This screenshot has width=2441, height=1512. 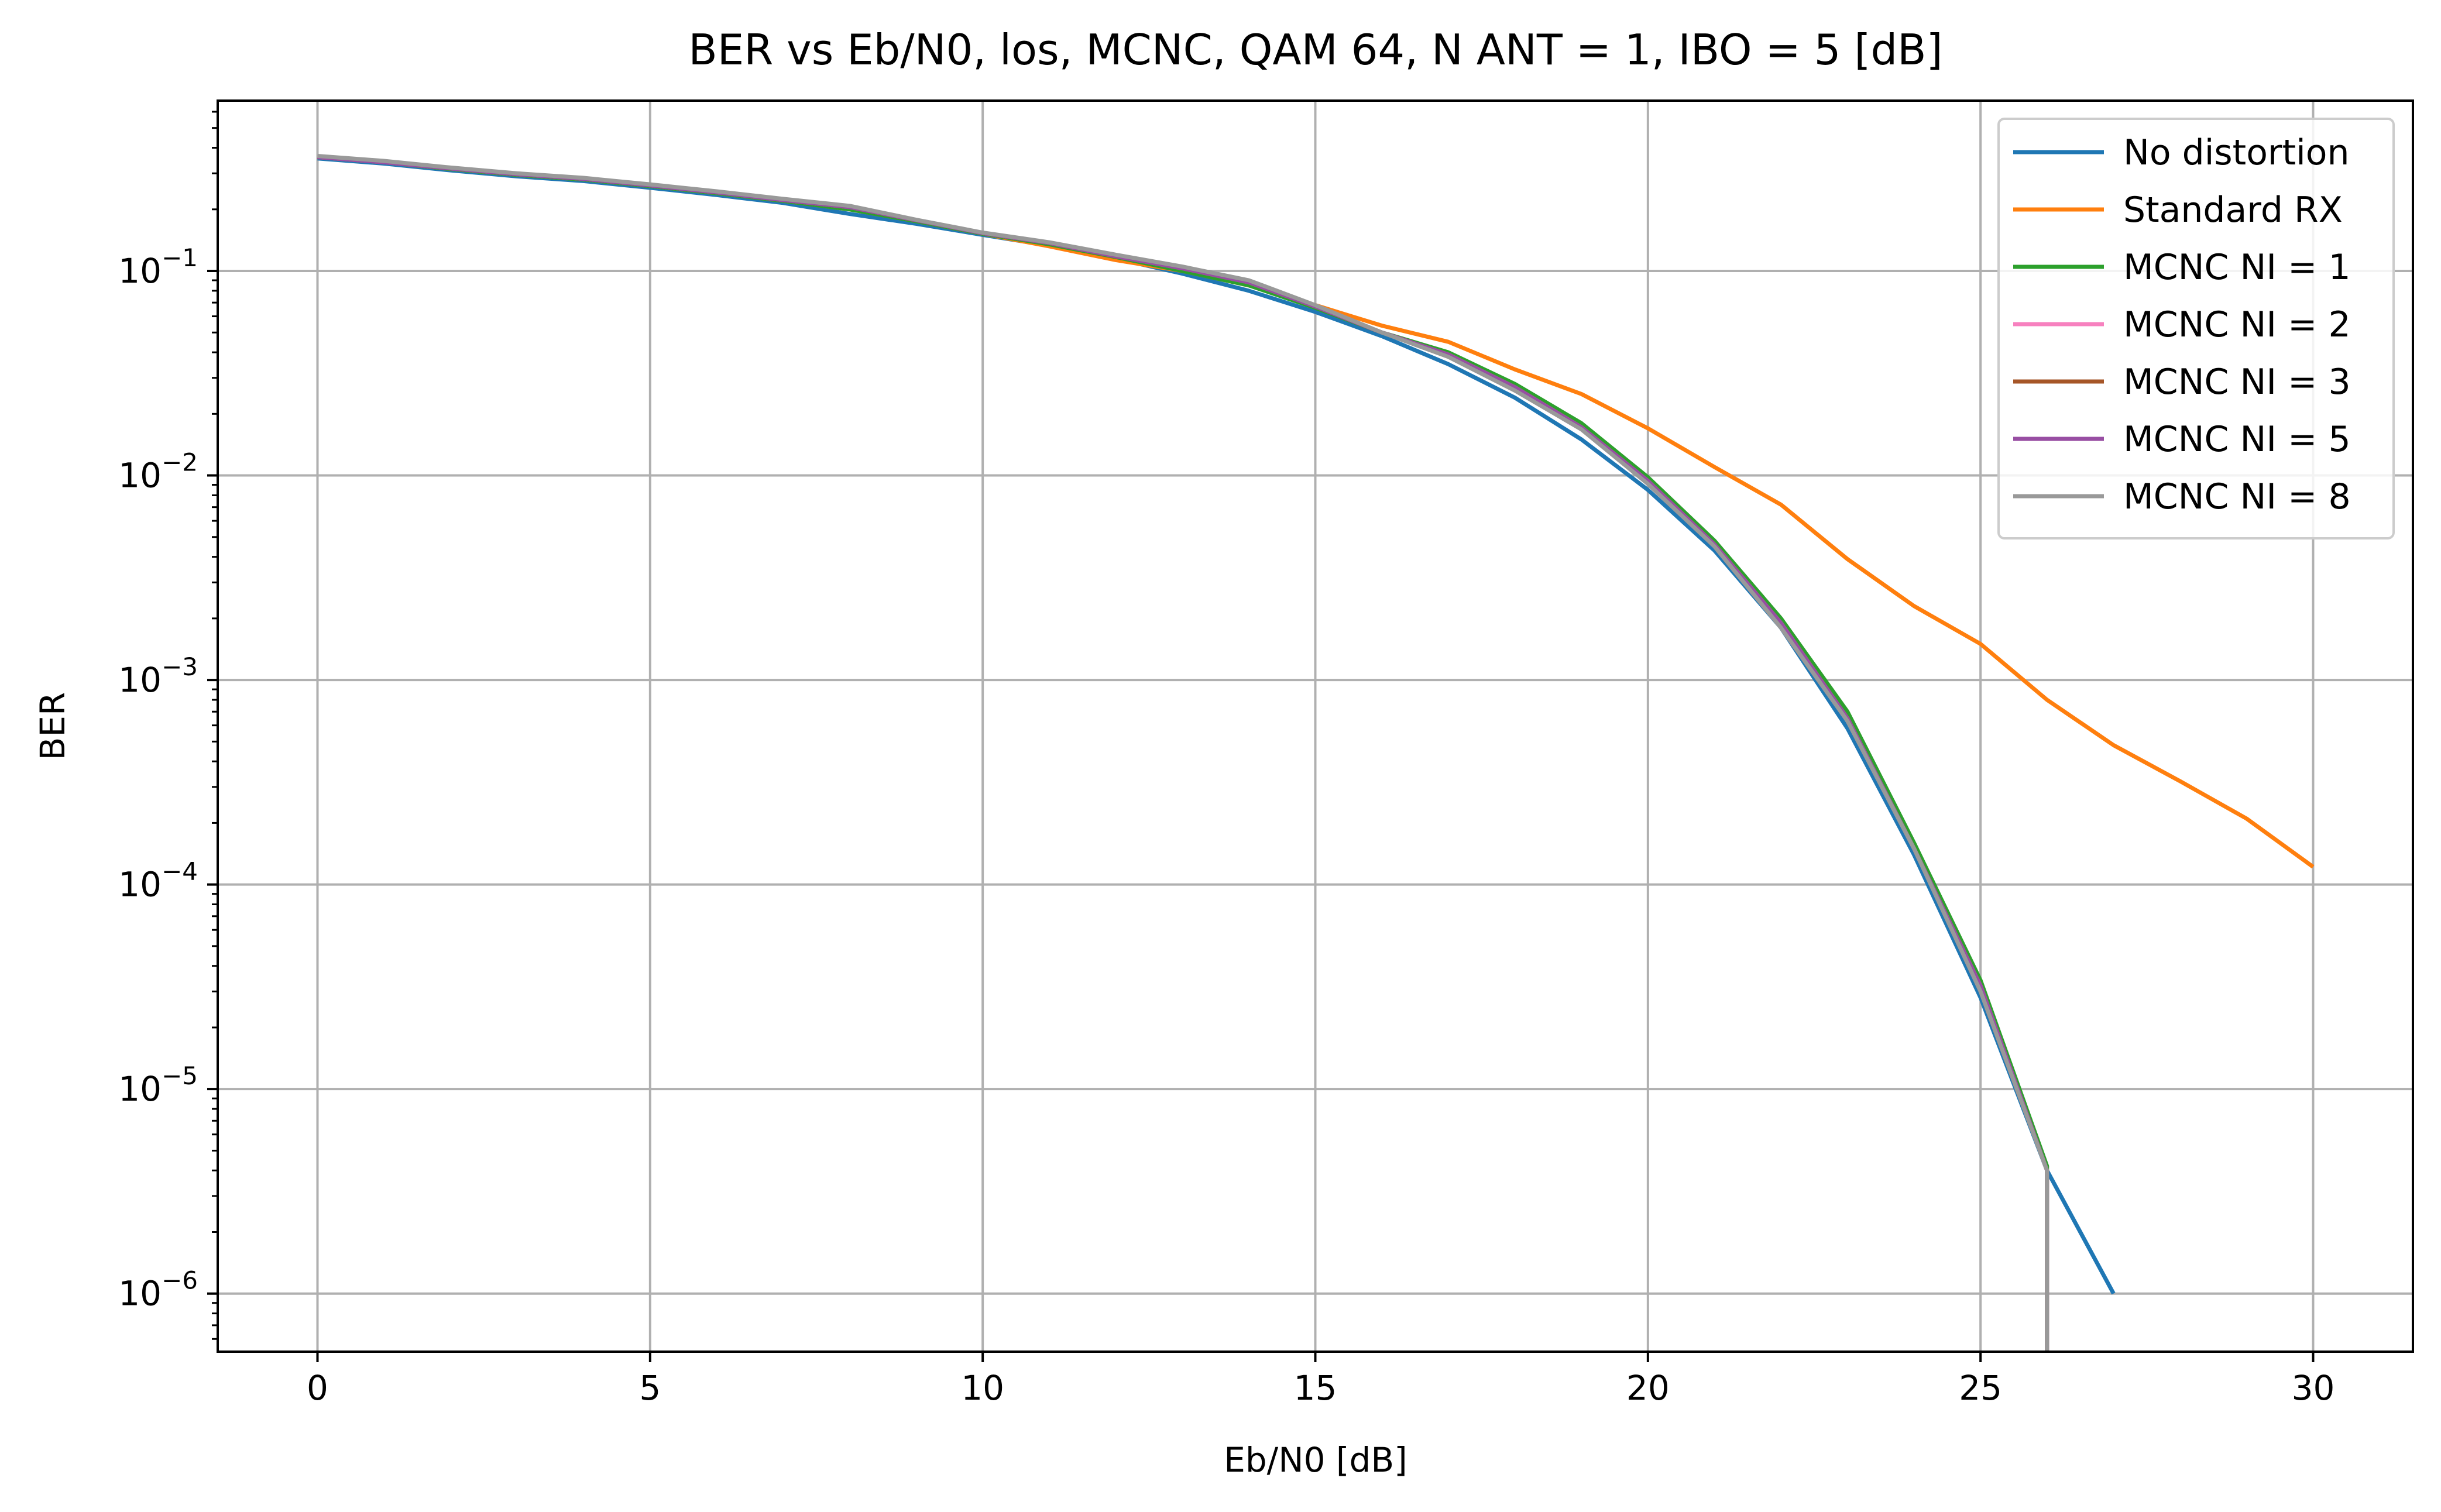 What do you see at coordinates (180, 666) in the screenshot?
I see `y-tick-exponent: −3` at bounding box center [180, 666].